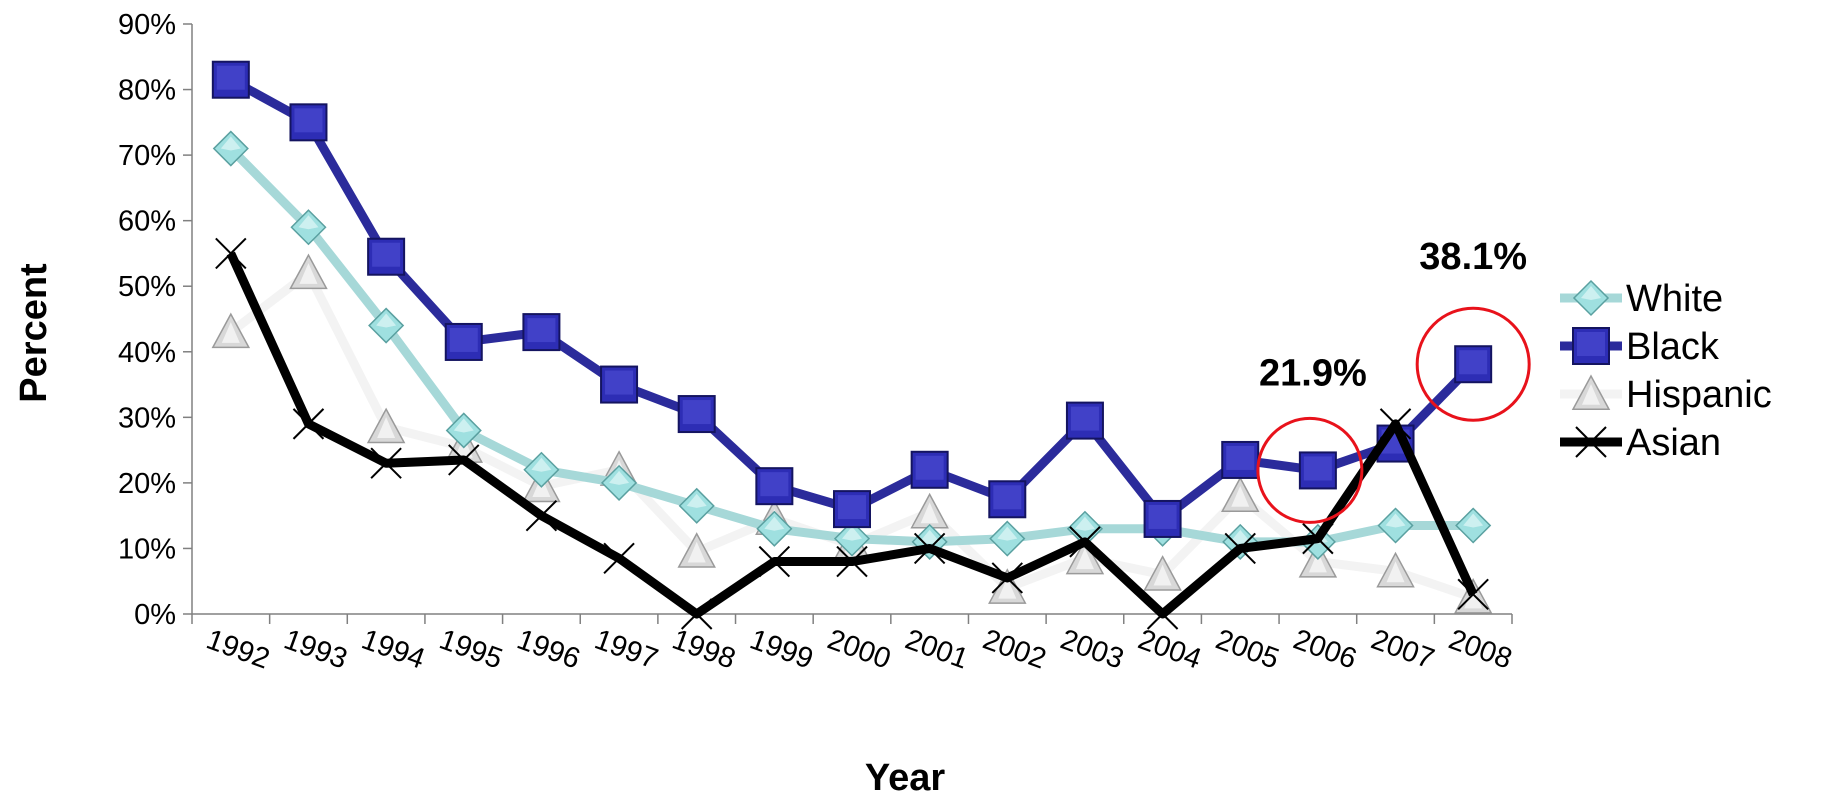 Image resolution: width=1824 pixels, height=803 pixels. What do you see at coordinates (1699, 395) in the screenshot?
I see `legend-label: Hispanic` at bounding box center [1699, 395].